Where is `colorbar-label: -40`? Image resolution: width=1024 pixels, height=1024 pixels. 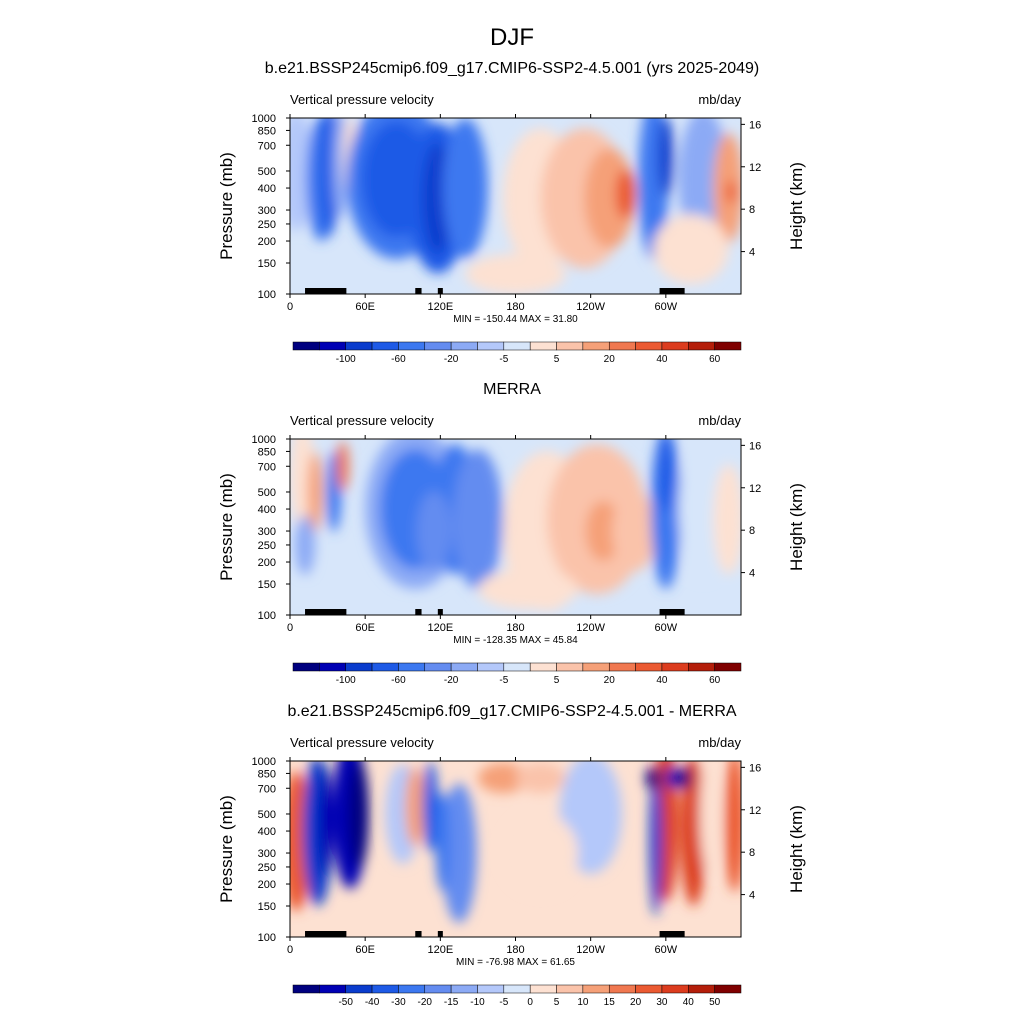 colorbar-label: -40 is located at coordinates (372, 1002).